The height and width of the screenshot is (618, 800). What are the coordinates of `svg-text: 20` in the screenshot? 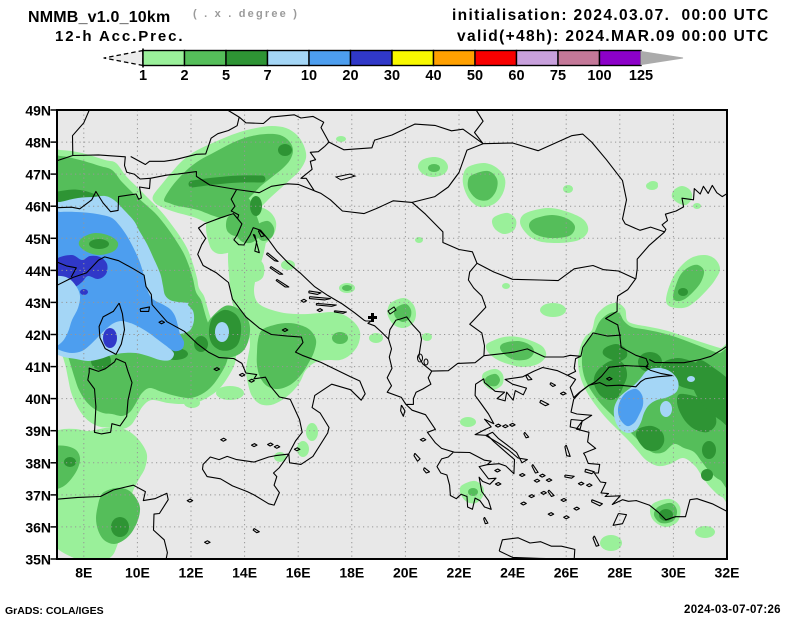 It's located at (350, 76).